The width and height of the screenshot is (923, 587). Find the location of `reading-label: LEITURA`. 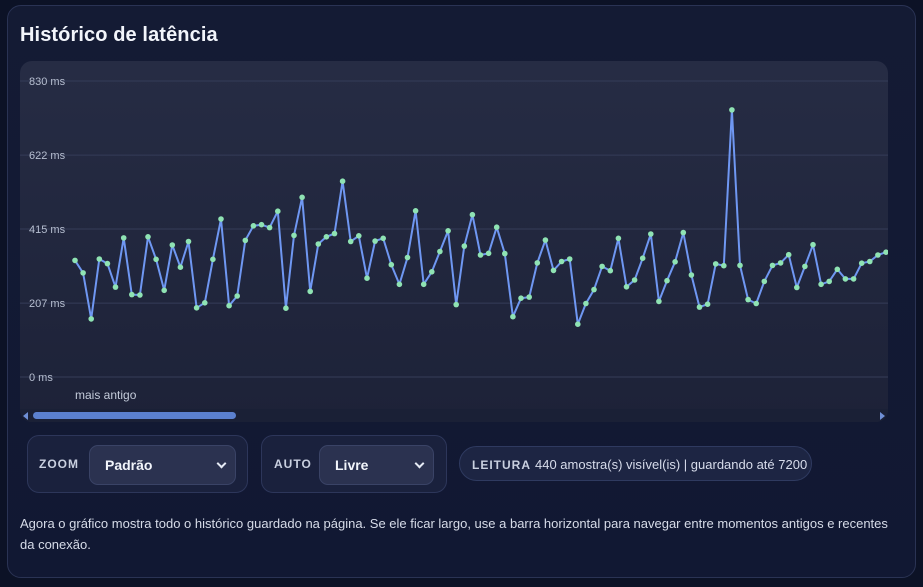

reading-label: LEITURA is located at coordinates (501, 465).